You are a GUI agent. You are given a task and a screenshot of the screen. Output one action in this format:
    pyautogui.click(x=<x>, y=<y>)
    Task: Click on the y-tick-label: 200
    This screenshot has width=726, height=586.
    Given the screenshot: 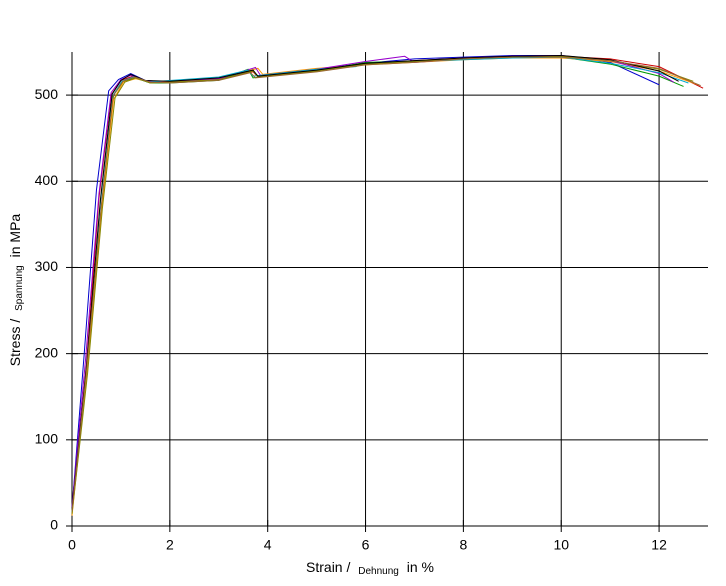 What is the action you would take?
    pyautogui.click(x=47, y=352)
    